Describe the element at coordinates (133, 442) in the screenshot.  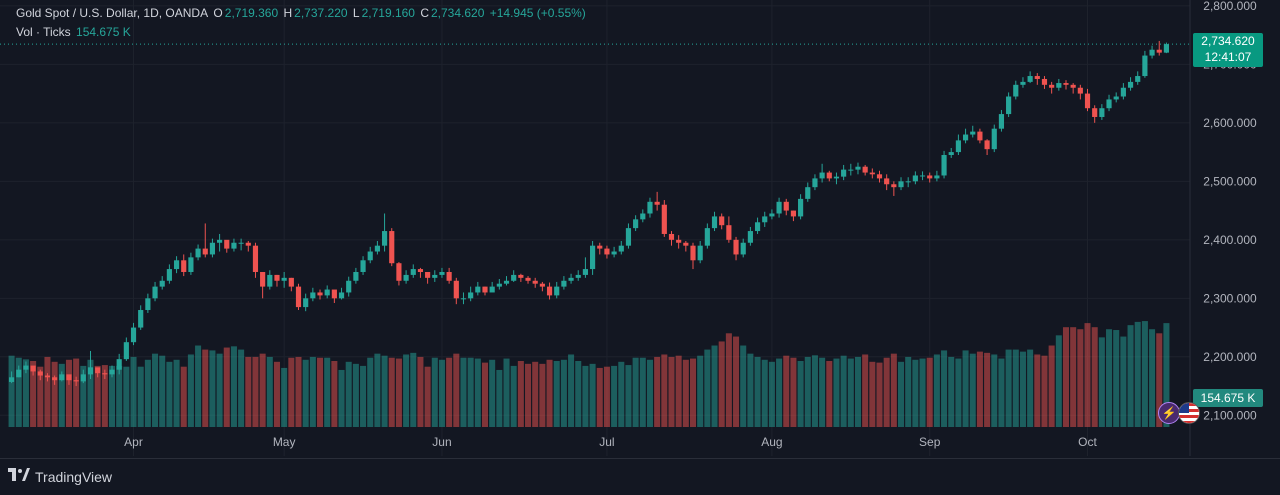
I see `x-tick-label: Apr` at that location.